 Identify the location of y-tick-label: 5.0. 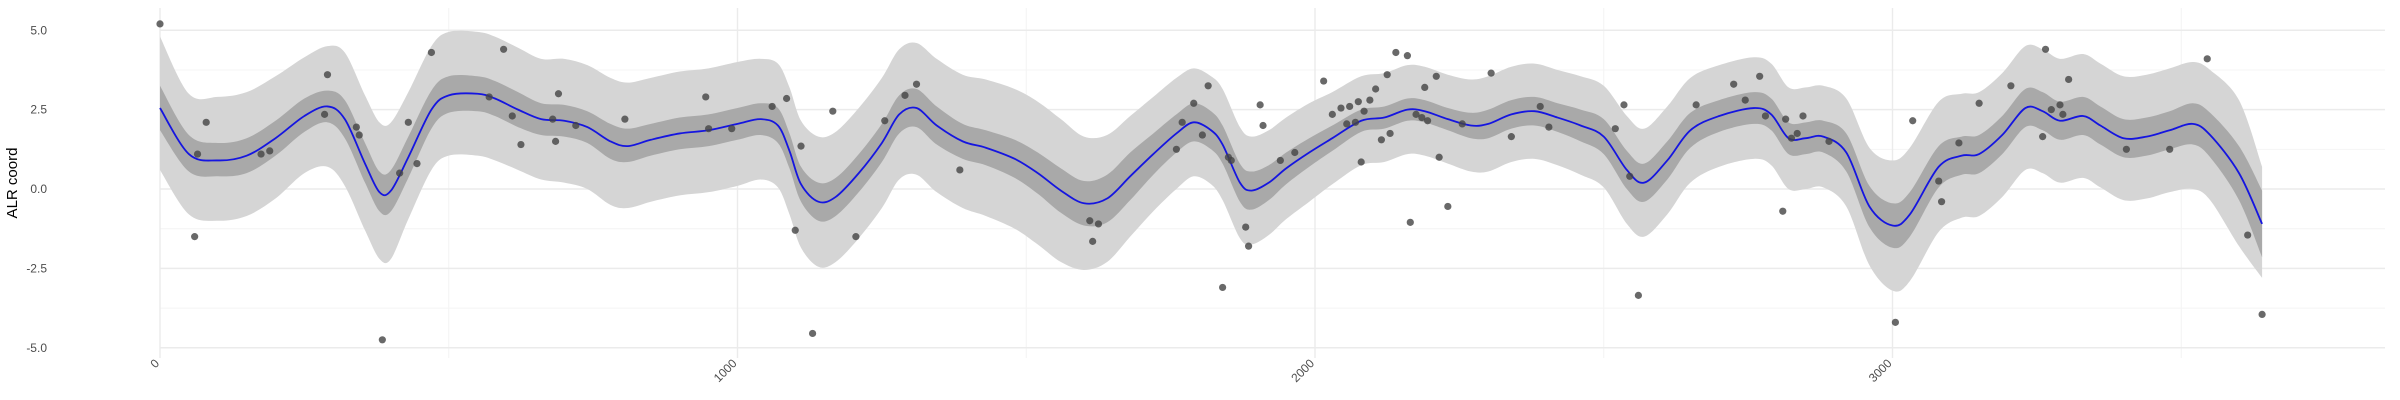
(38, 30).